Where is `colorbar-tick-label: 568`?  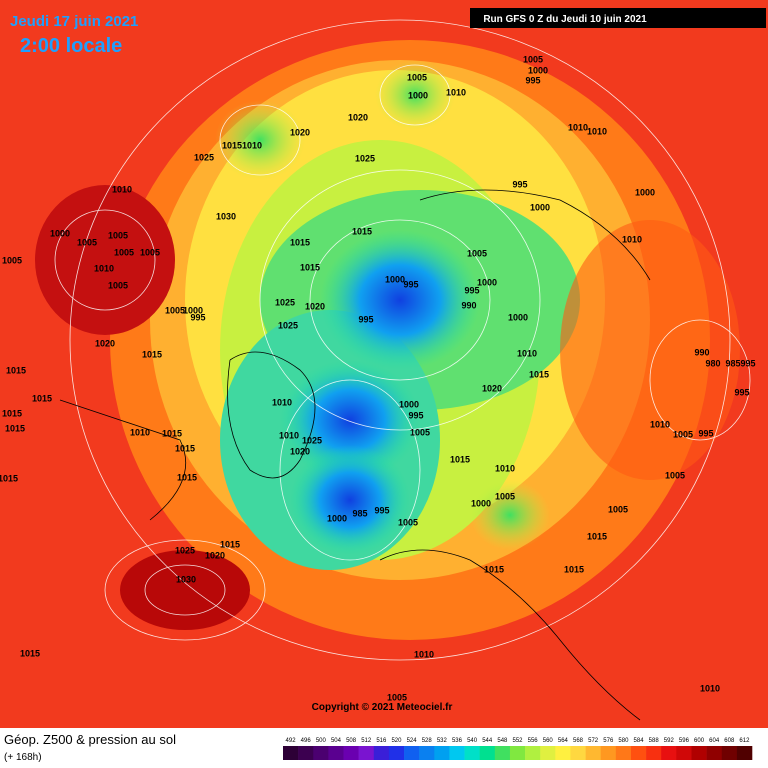 colorbar-tick-label: 568 is located at coordinates (578, 741).